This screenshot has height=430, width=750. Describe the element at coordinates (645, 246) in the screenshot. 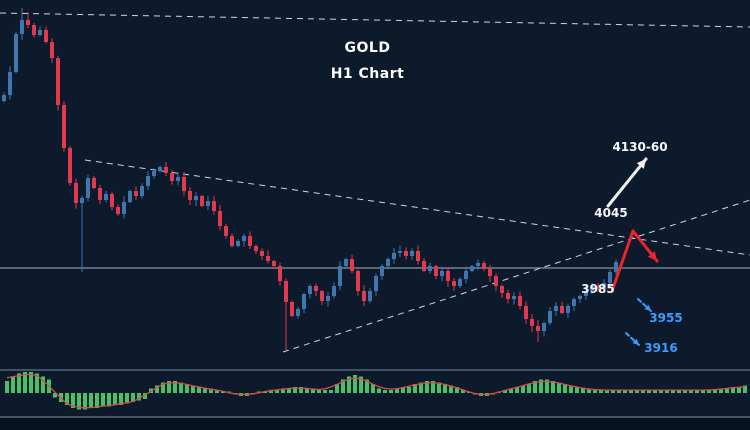

I see `impulse-arrow-red-down` at that location.